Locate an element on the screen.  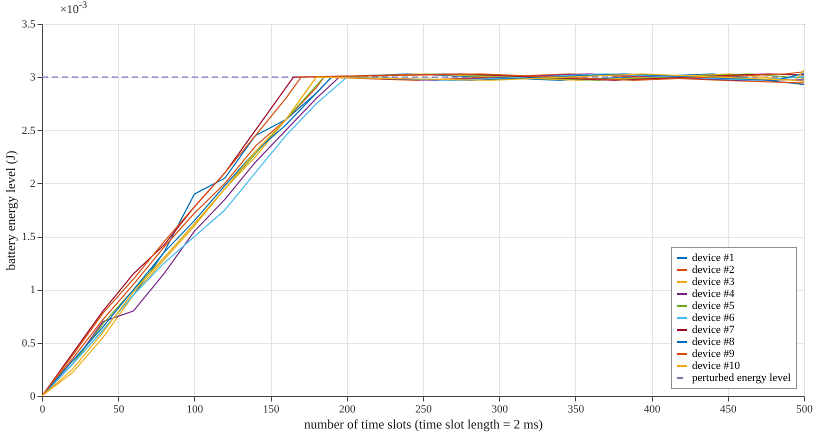
legend-label: device #8 is located at coordinates (713, 342).